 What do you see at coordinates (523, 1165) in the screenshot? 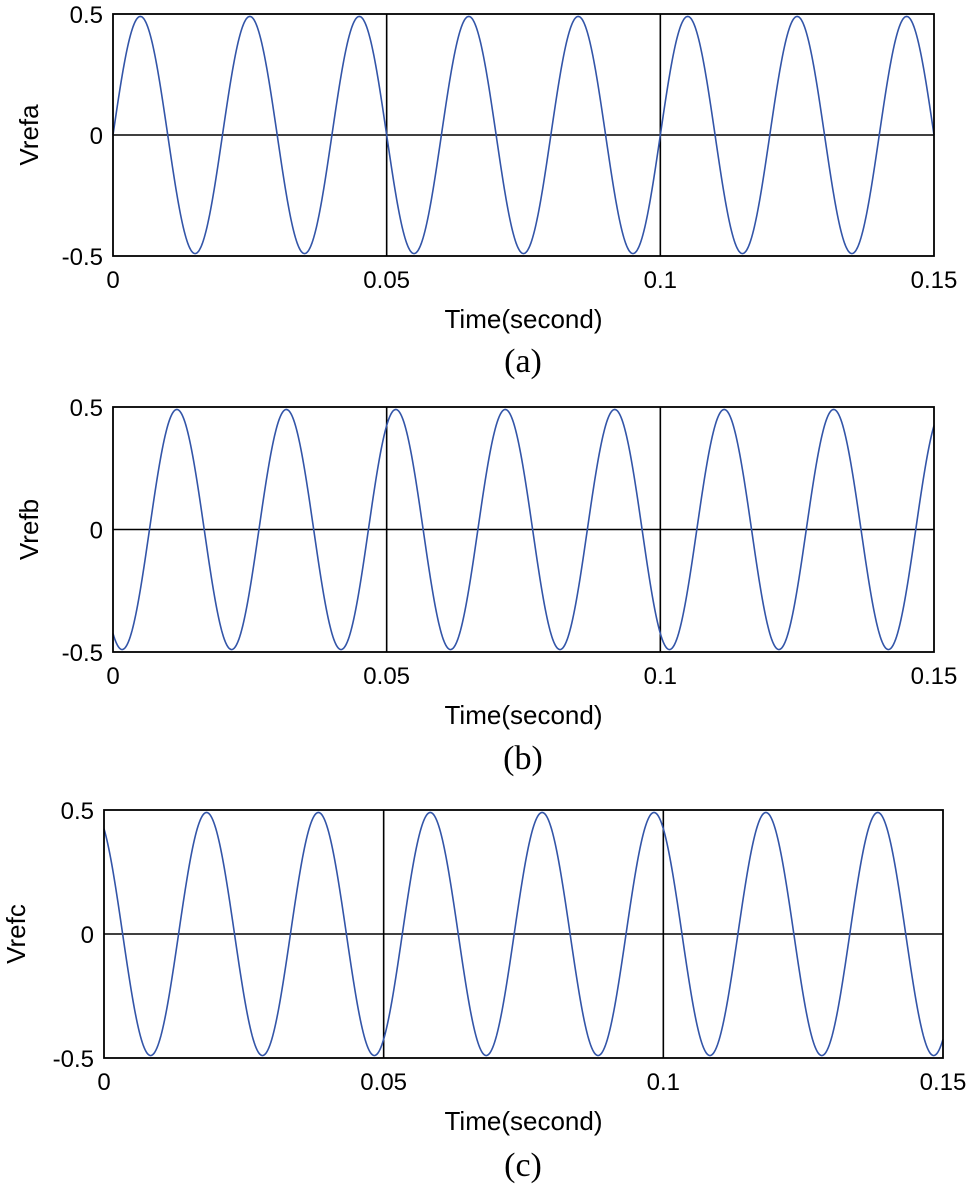
I see `subplot-caption: (c)` at bounding box center [523, 1165].